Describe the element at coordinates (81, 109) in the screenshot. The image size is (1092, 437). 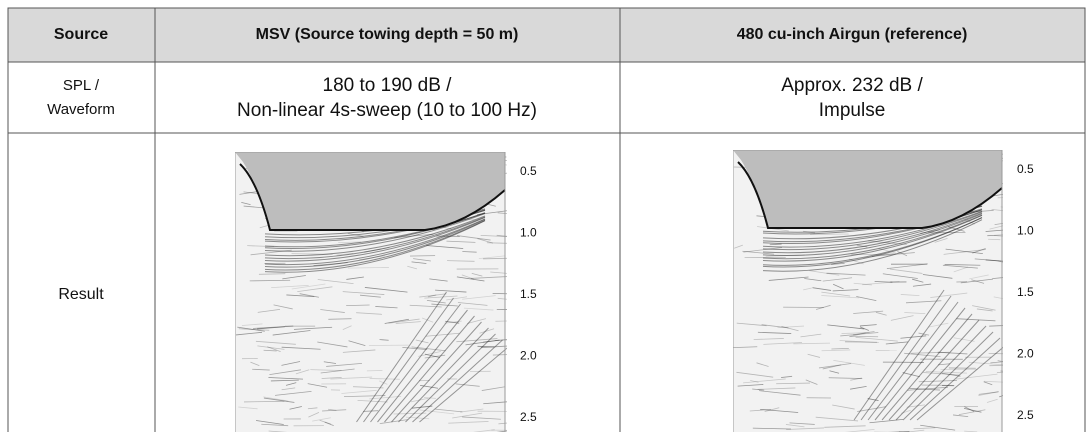
I see `cell-text: Waveform` at that location.